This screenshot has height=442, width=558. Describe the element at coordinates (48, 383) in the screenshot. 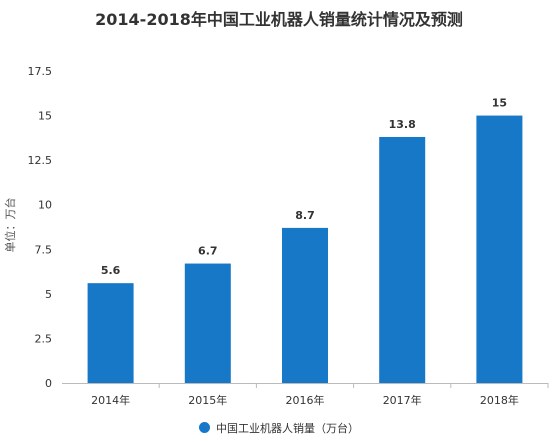

I see `y-tick-label: 0` at that location.